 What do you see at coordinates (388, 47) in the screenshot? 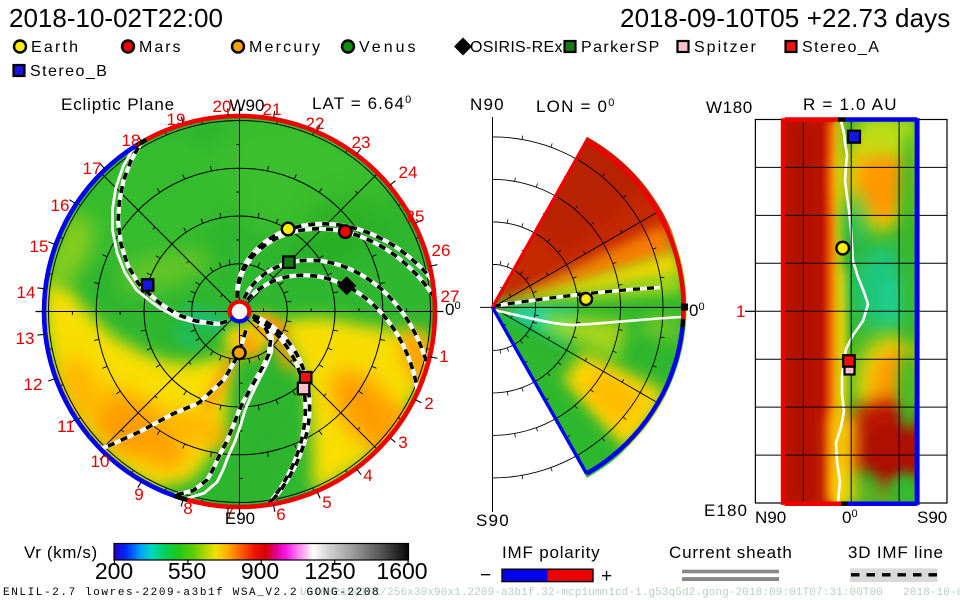
I see `svg-text: Venus` at bounding box center [388, 47].